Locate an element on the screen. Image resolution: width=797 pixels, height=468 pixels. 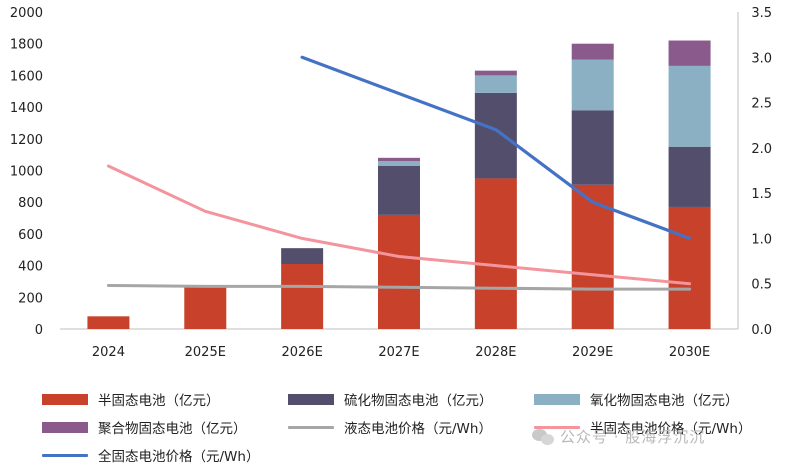
x-tick-label: 2024 is located at coordinates (108, 352).